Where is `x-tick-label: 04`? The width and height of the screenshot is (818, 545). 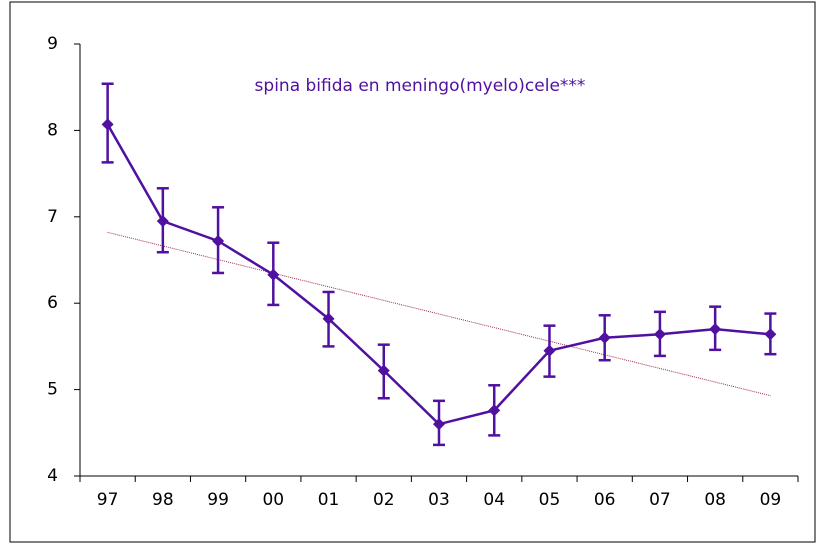 x-tick-label: 04 is located at coordinates (494, 500).